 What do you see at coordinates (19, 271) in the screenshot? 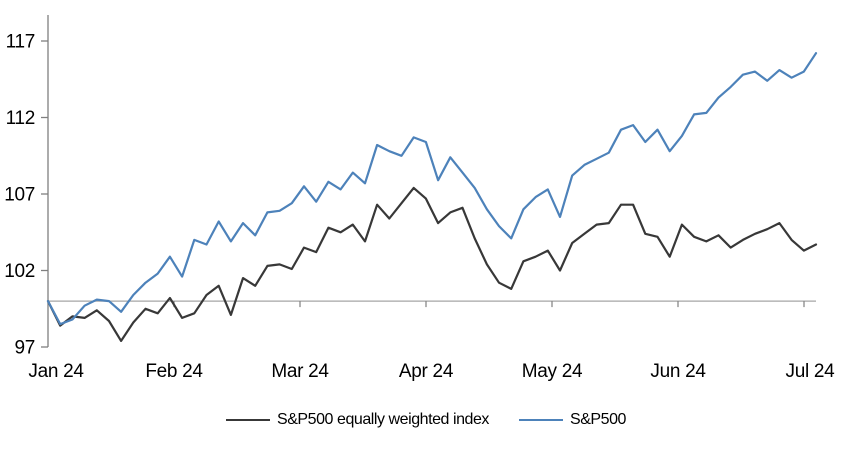
I see `y-tick-label: 102` at bounding box center [19, 271].